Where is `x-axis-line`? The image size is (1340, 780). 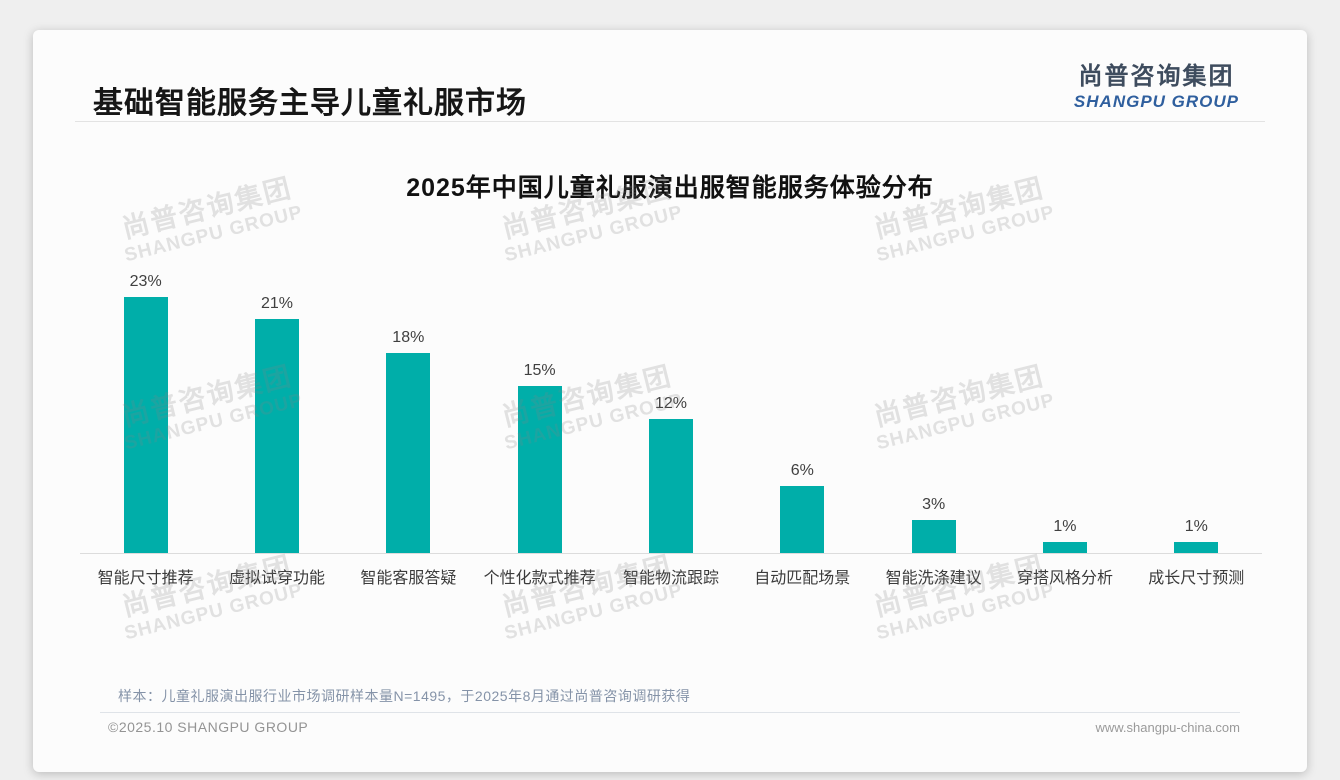 x-axis-line is located at coordinates (671, 553).